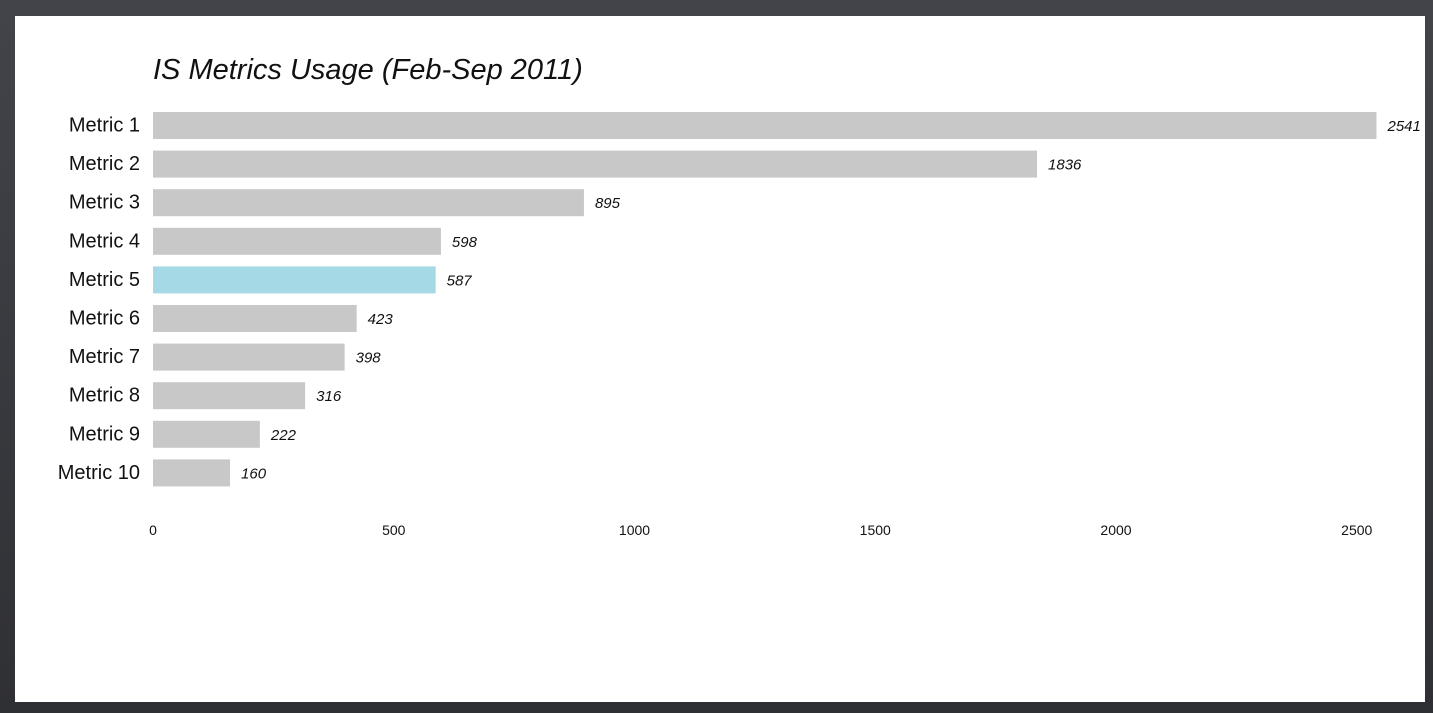 The height and width of the screenshot is (713, 1433). I want to click on value-label-9: 222, so click(283, 435).